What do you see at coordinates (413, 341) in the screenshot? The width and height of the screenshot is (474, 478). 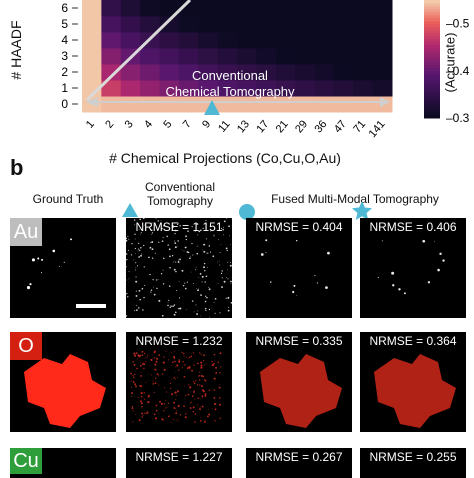 I see `nrmse-label: NRMSE = 0.364` at bounding box center [413, 341].